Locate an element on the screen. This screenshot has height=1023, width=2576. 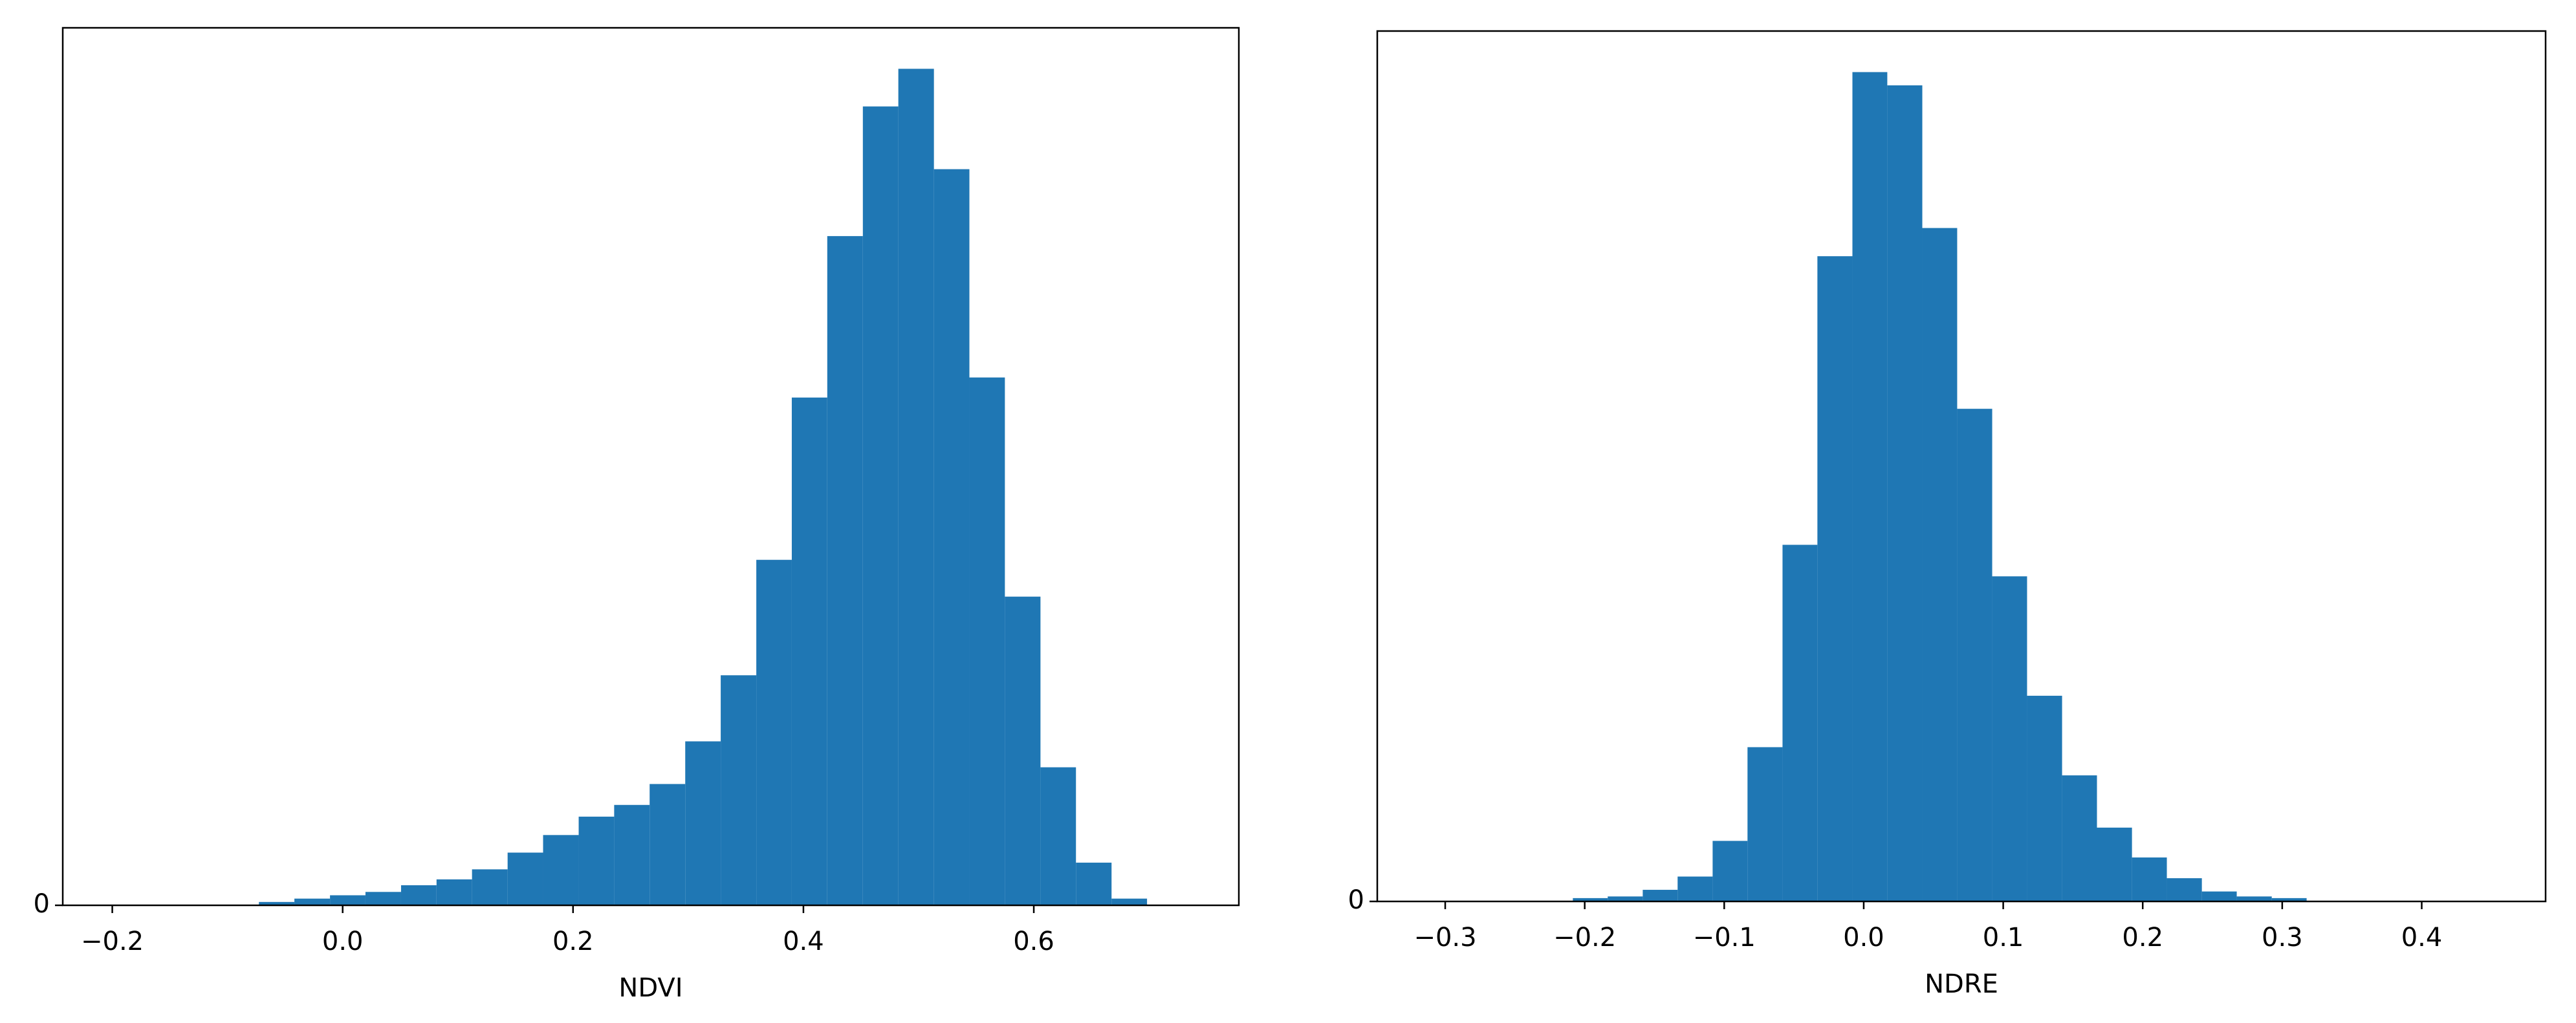
x-tick-label: 0.3 is located at coordinates (2282, 938).